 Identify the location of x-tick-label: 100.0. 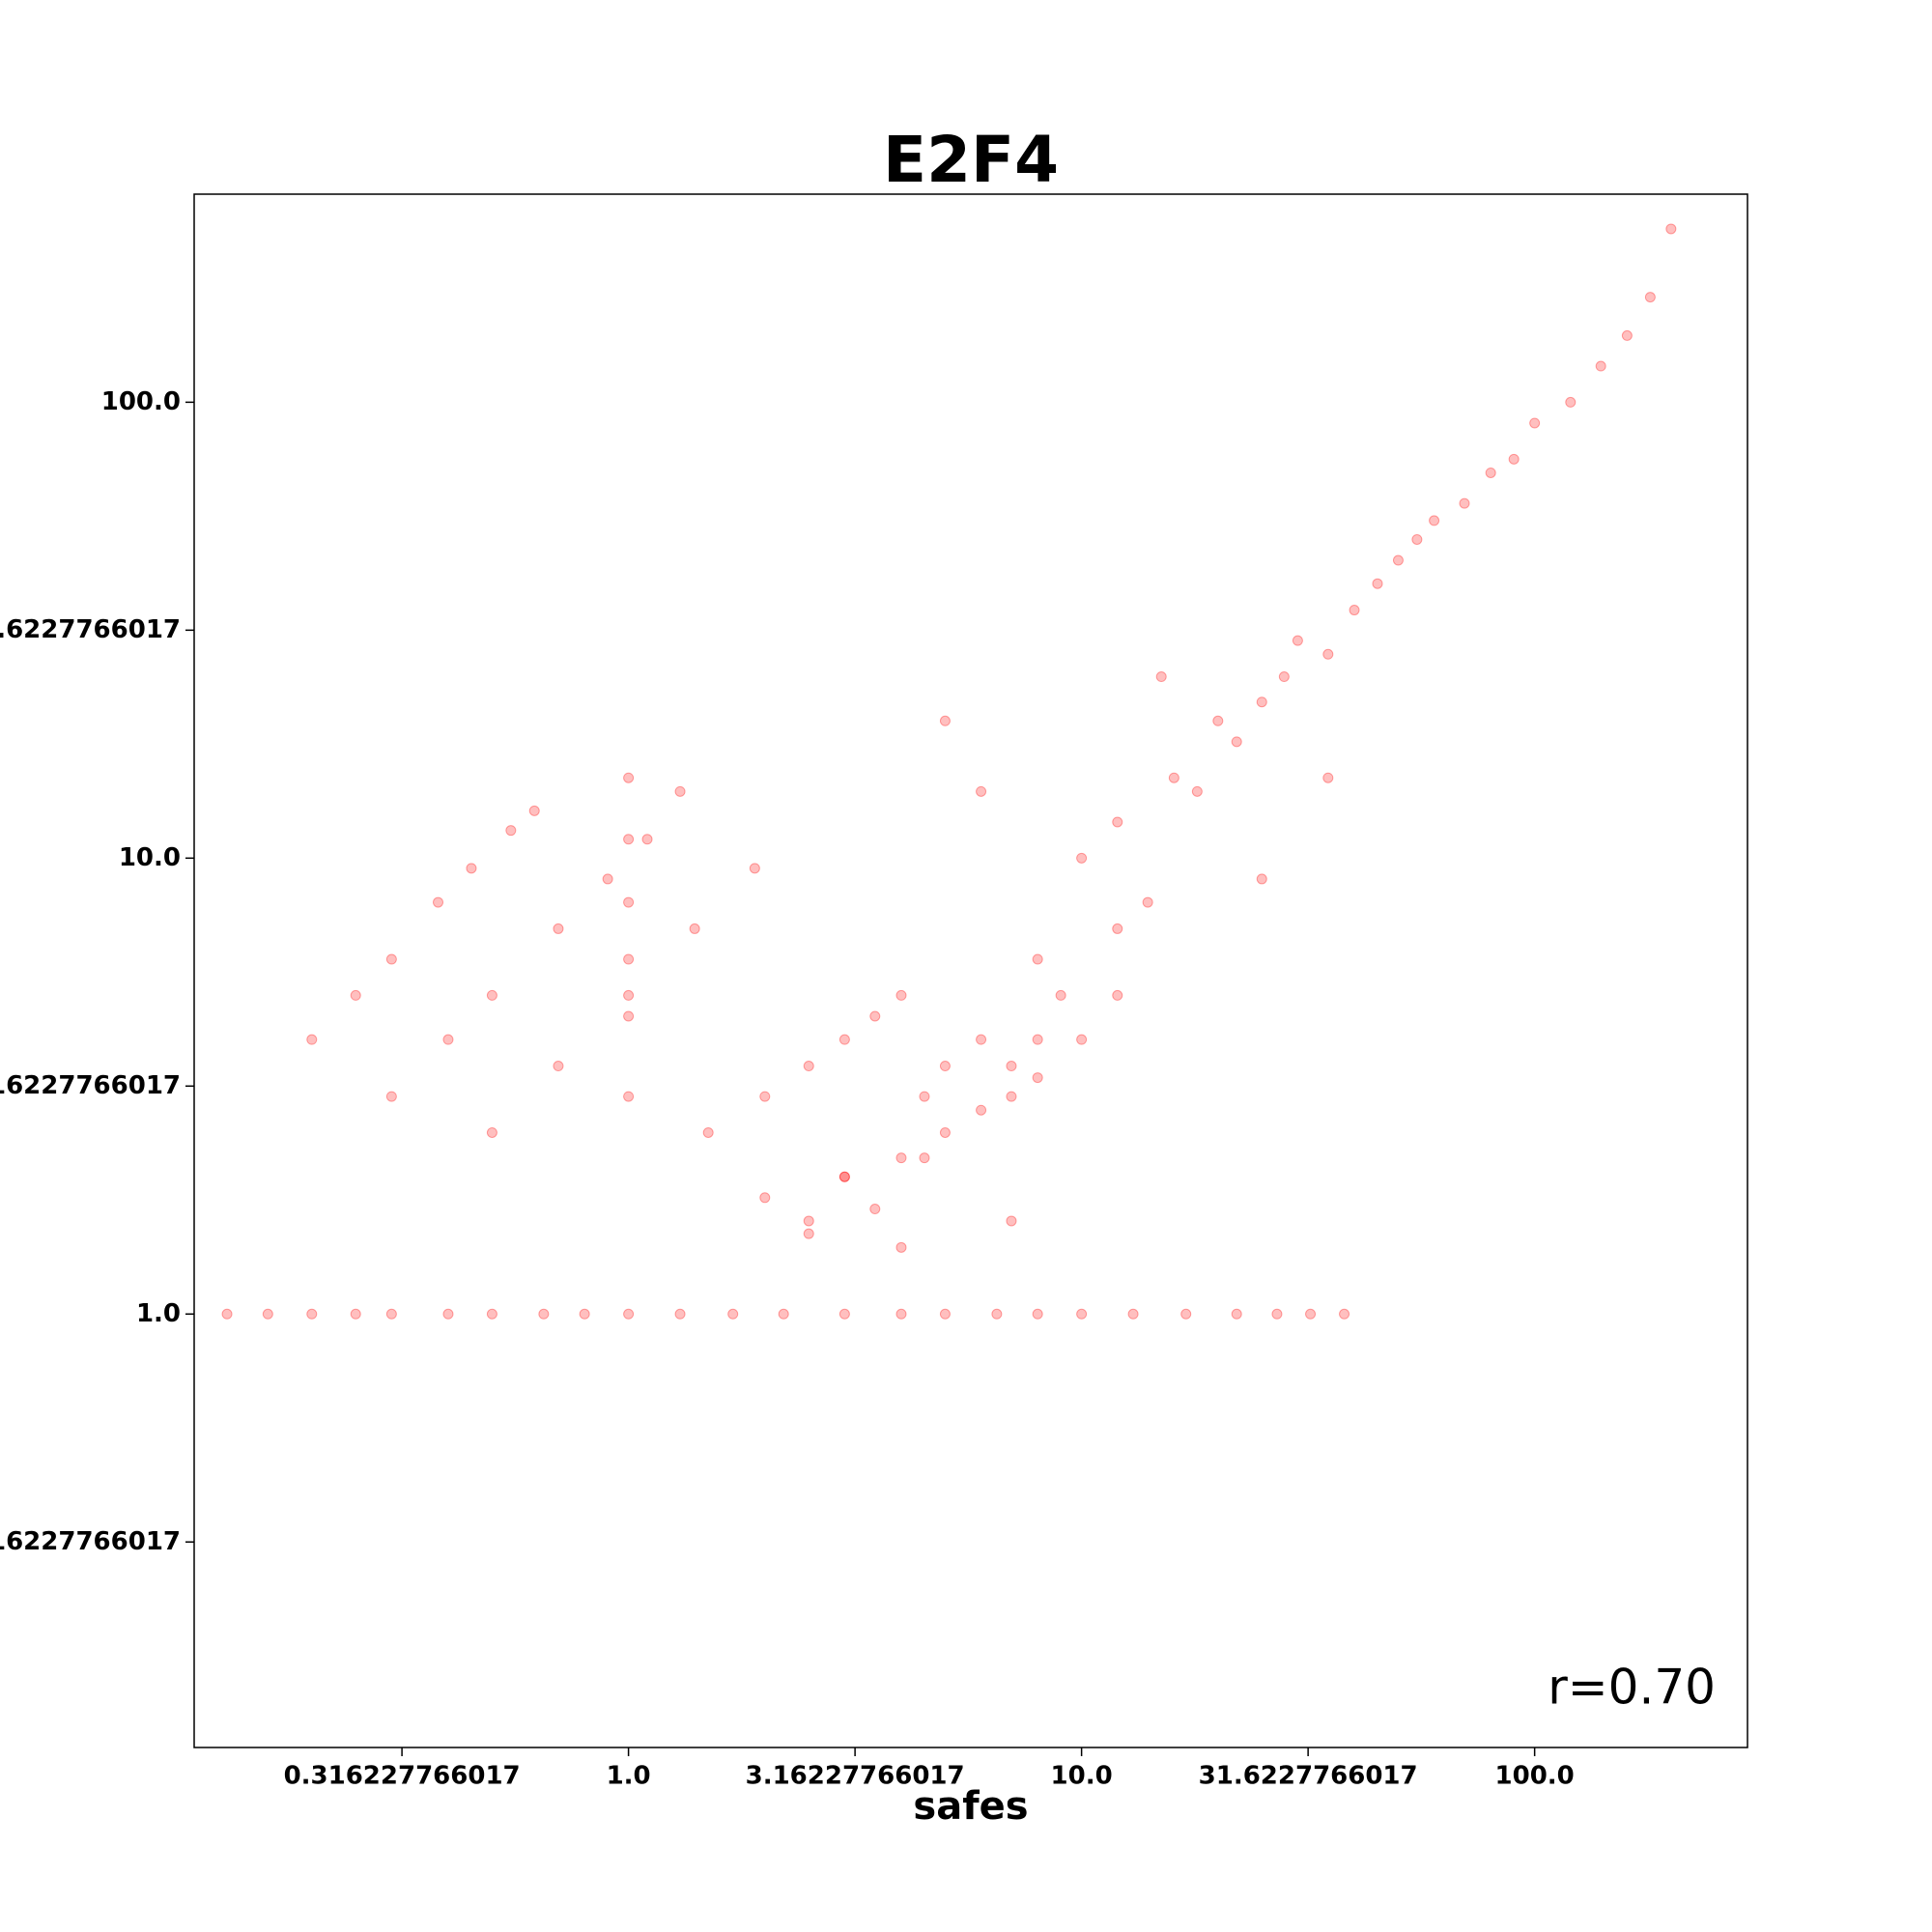
(1535, 1776).